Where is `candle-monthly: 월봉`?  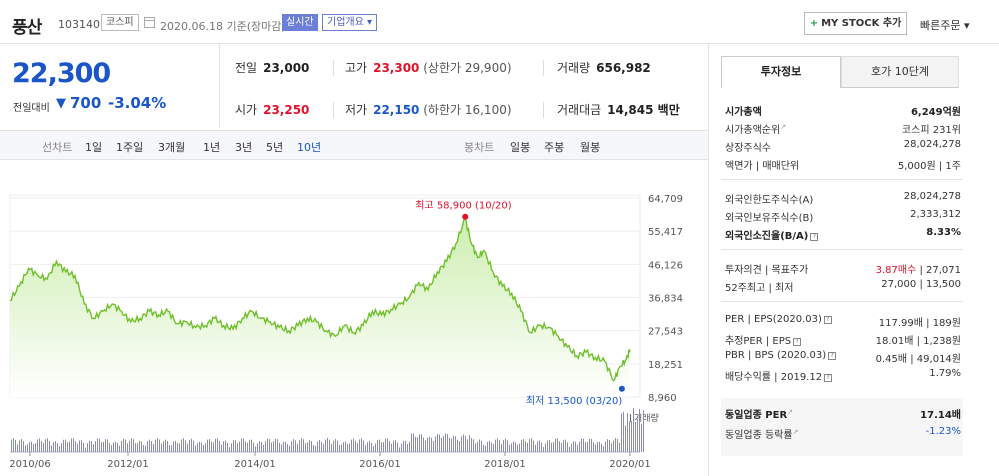 candle-monthly: 월봉 is located at coordinates (590, 147).